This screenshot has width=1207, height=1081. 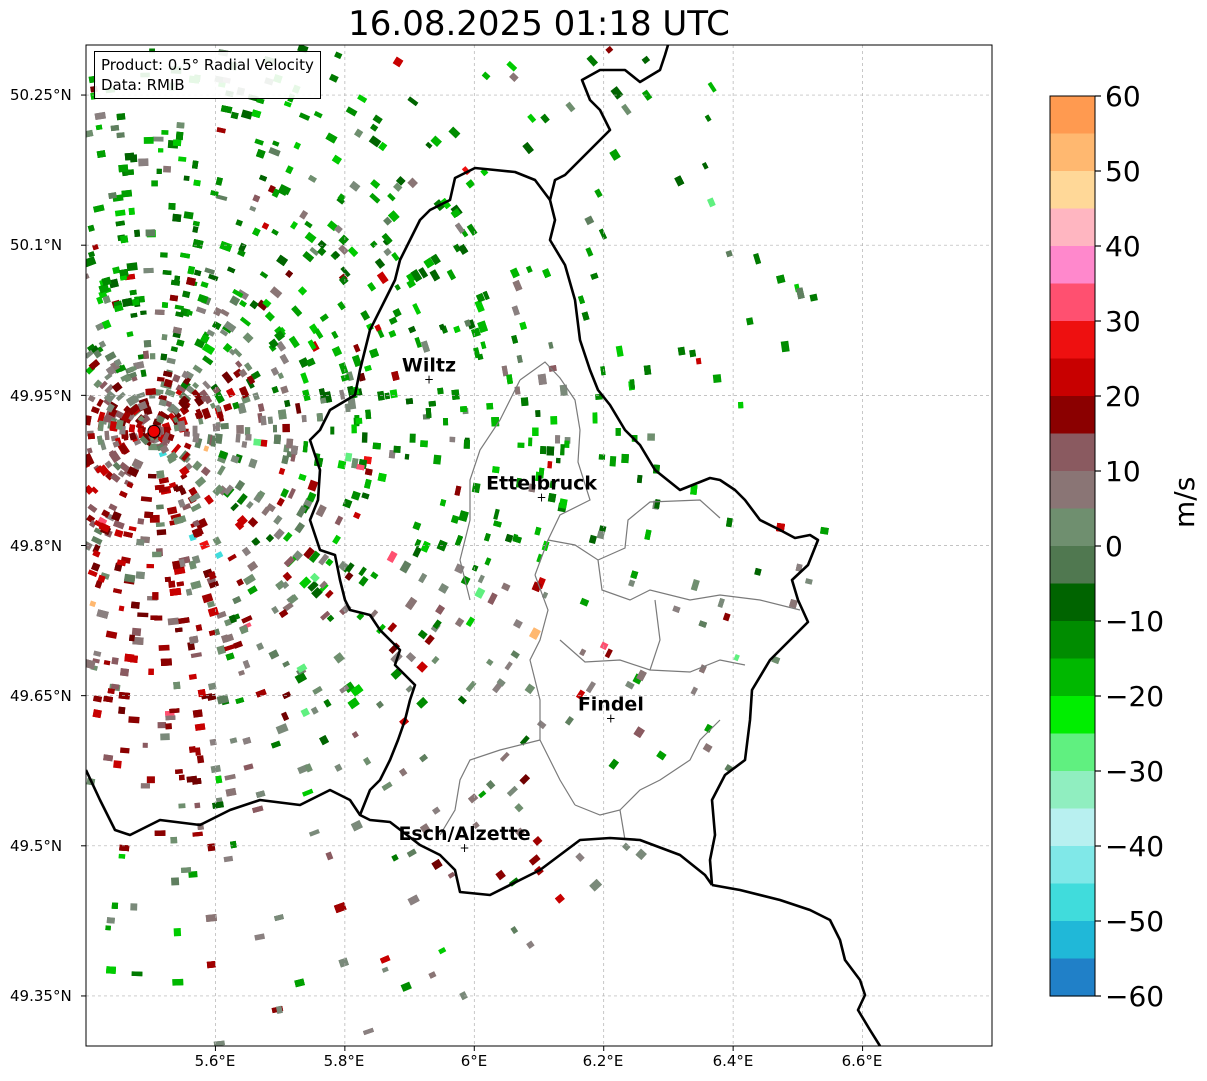 What do you see at coordinates (542, 497) in the screenshot?
I see `city-marker-1: +` at bounding box center [542, 497].